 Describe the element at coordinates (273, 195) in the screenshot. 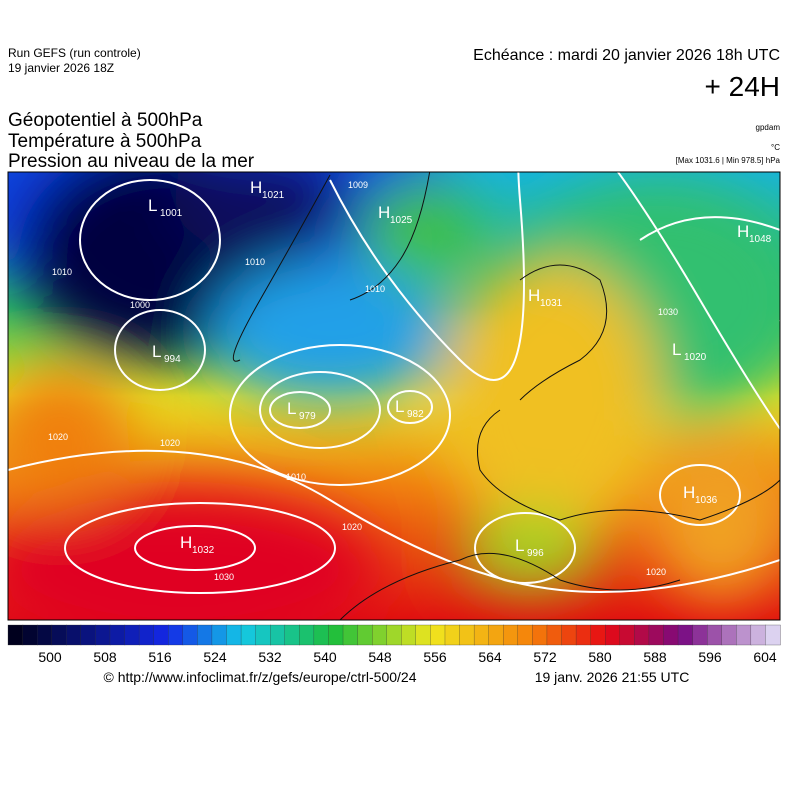

I see `pressure-center-value: 1021` at that location.